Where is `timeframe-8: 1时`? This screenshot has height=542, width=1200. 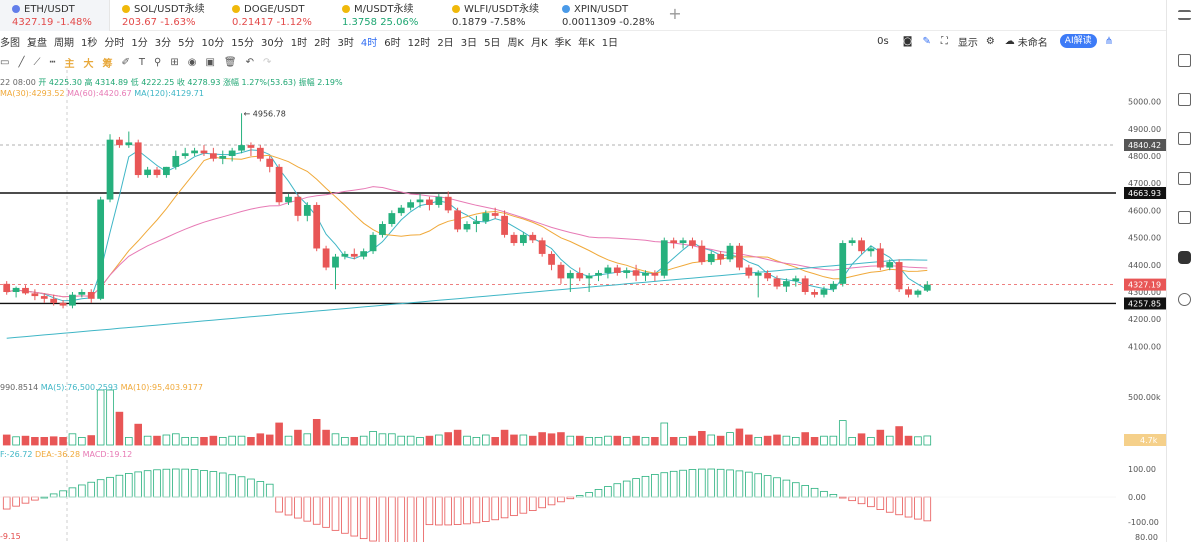
timeframe-8: 1时 is located at coordinates (299, 43).